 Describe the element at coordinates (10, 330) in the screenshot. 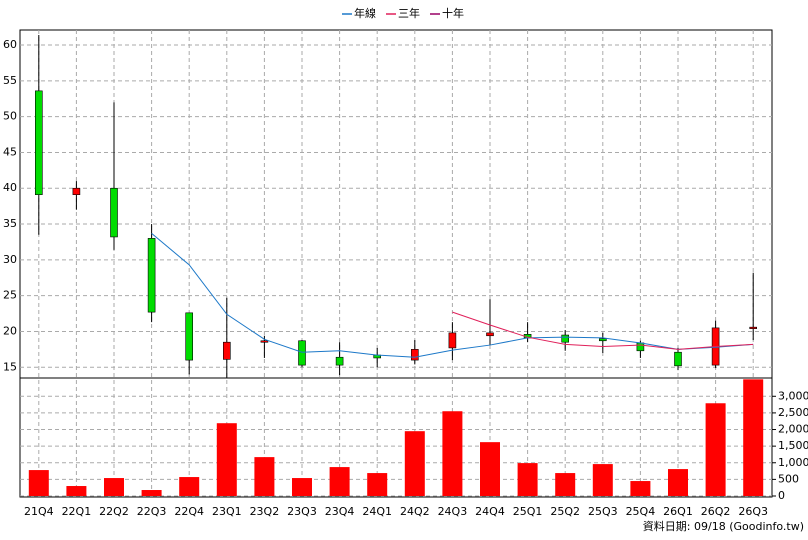

I see `y-tick-label: 20` at that location.